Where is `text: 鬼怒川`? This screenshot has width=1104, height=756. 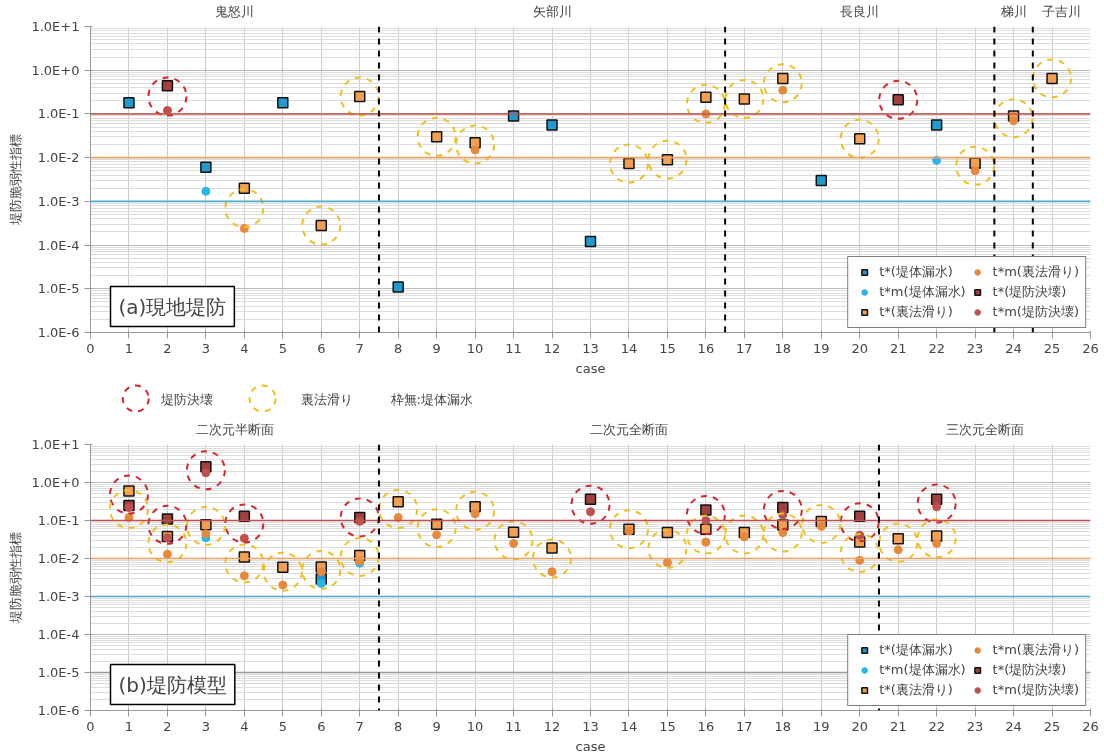 text: 鬼怒川 is located at coordinates (235, 11).